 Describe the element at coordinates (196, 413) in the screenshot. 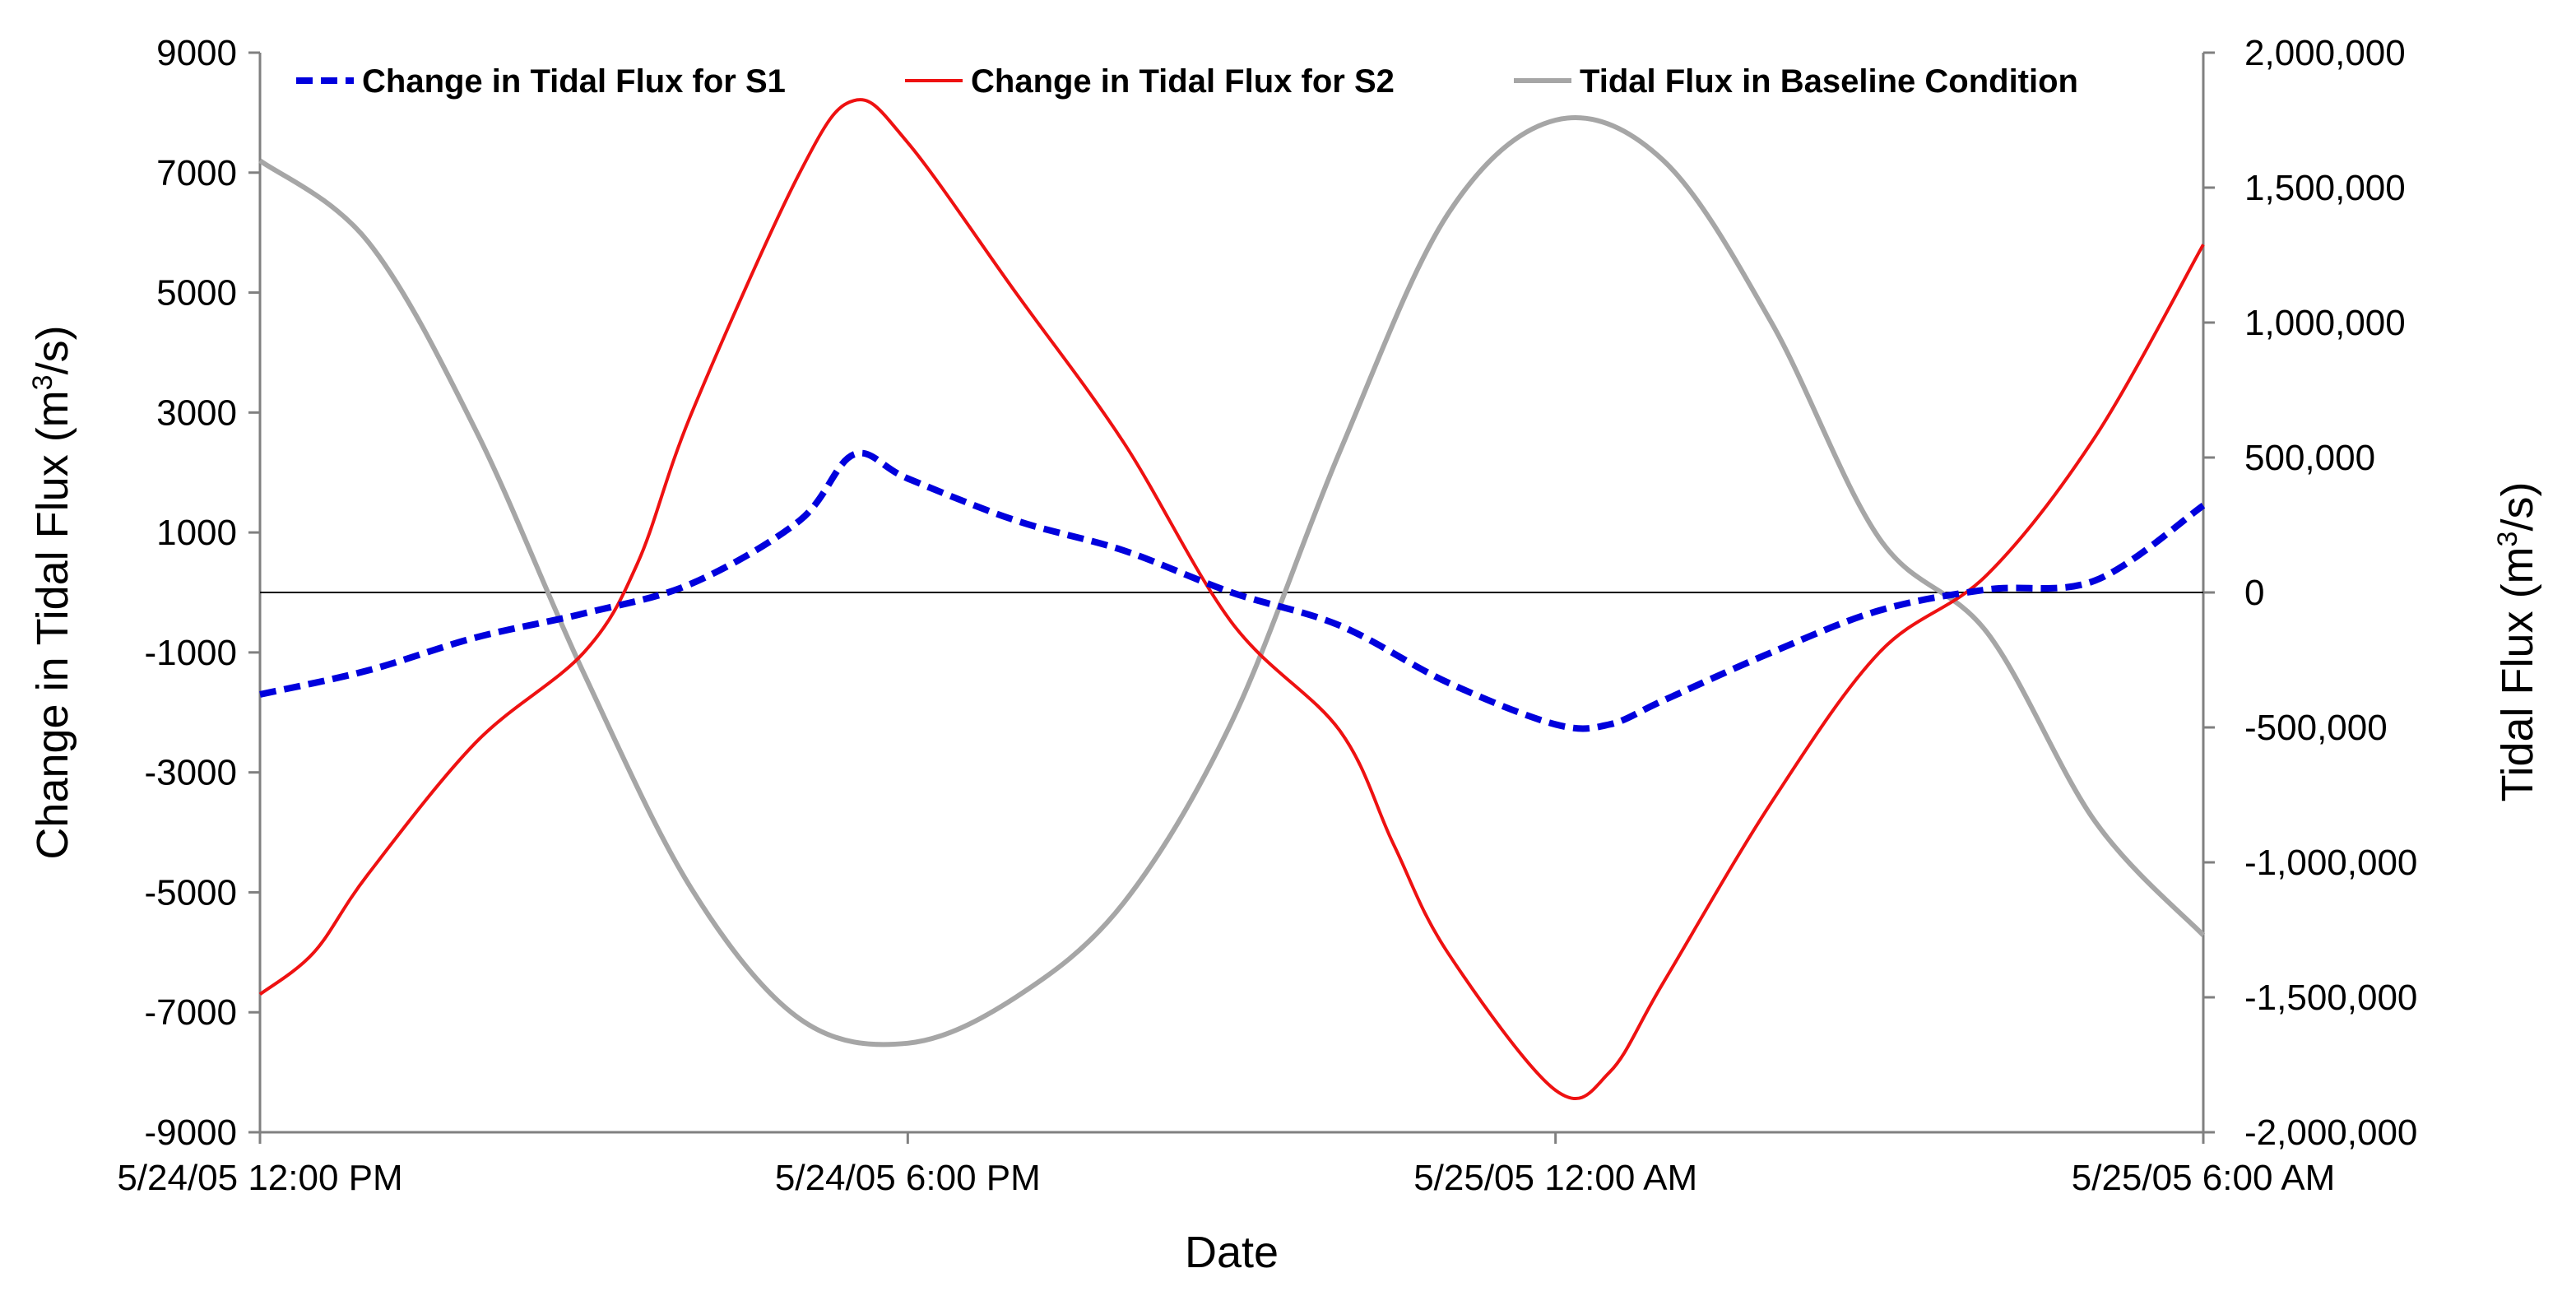

I see `left-y-tick-label: 3000` at that location.